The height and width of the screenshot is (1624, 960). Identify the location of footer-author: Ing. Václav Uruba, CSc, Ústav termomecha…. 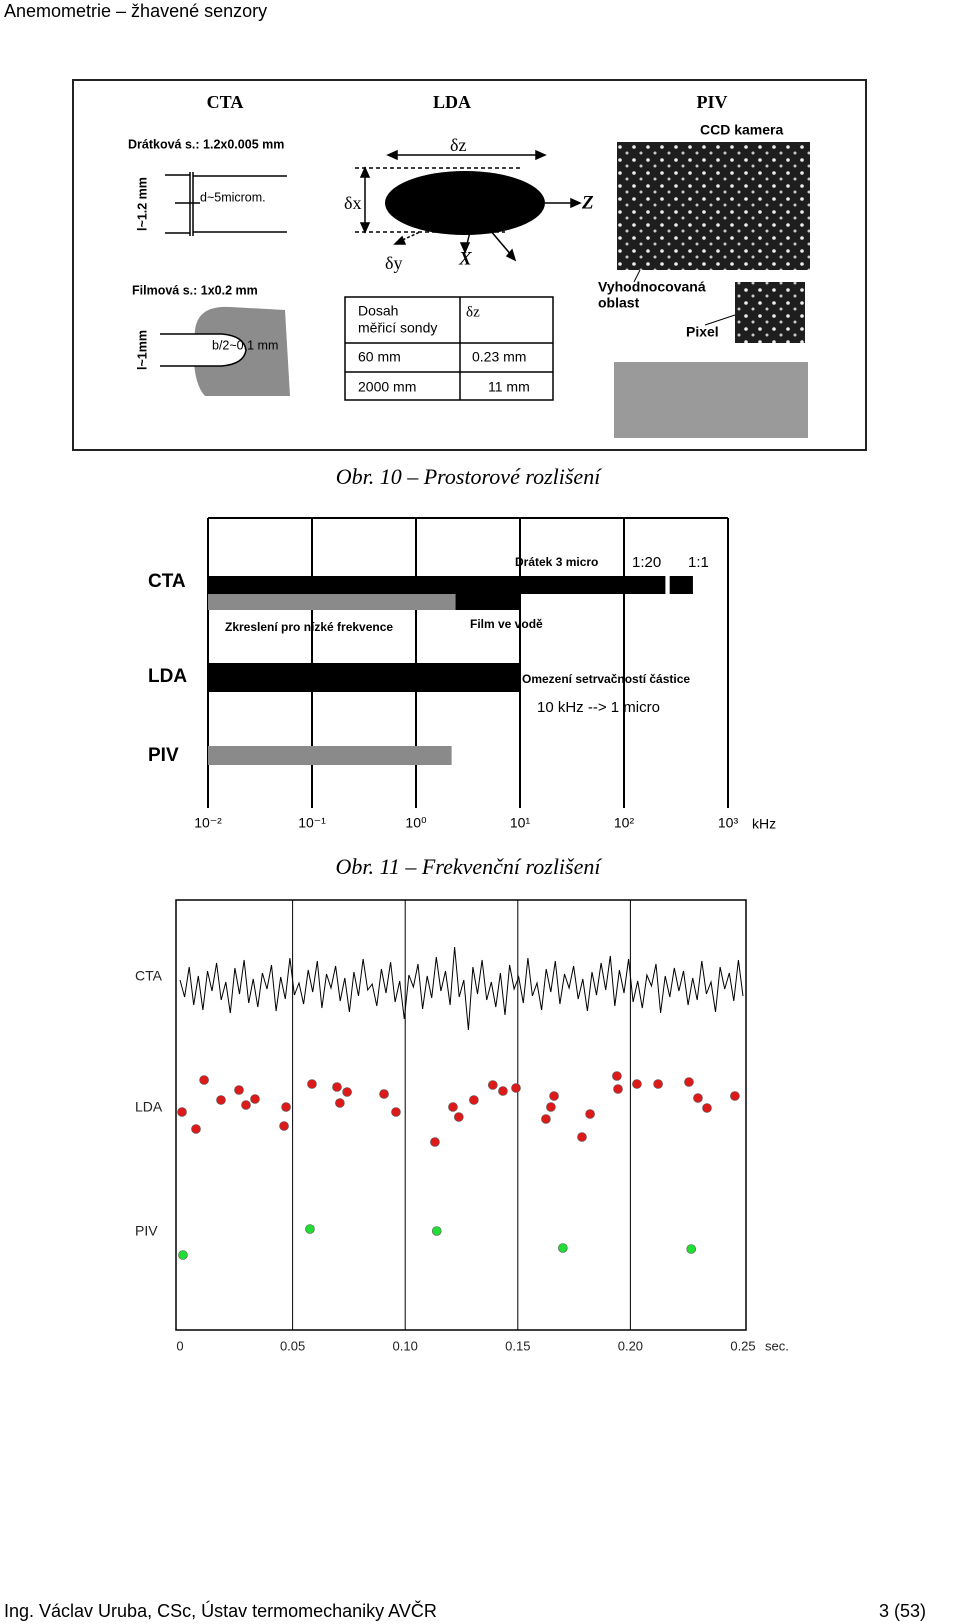
(220, 1610).